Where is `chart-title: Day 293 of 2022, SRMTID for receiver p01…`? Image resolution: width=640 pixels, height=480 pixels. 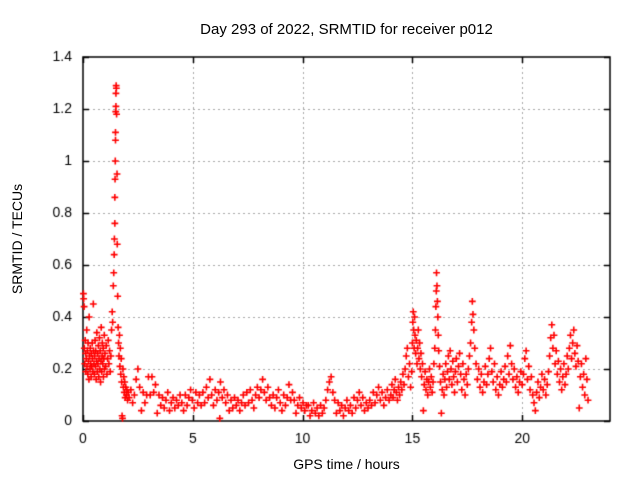 chart-title: Day 293 of 2022, SRMTID for receiver p01… is located at coordinates (346, 29).